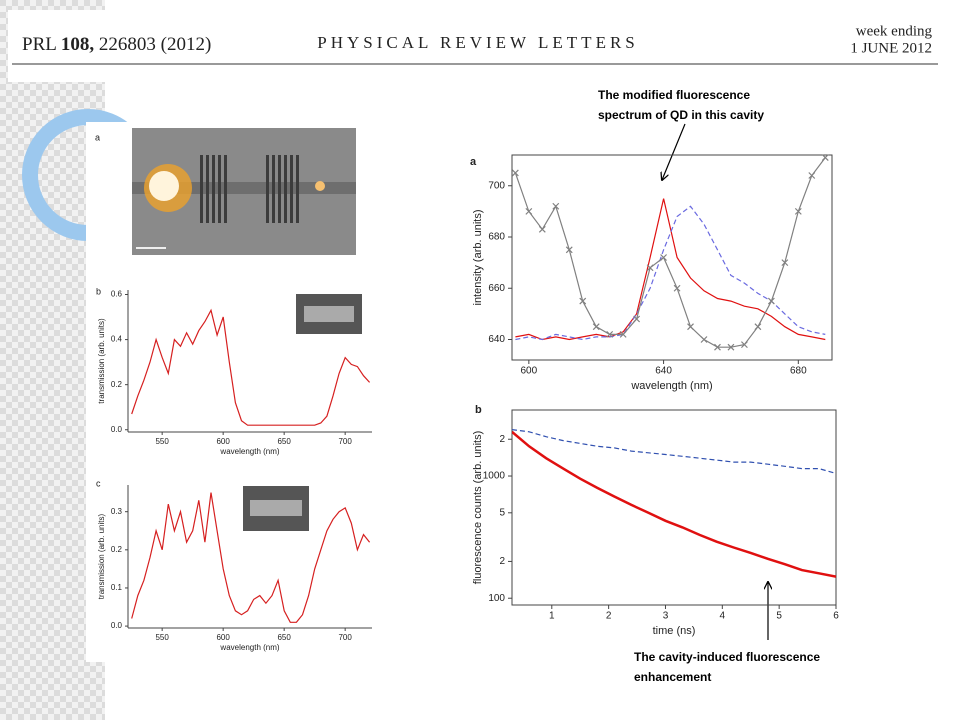 The image size is (960, 720). I want to click on x-tick-label: 5, so click(779, 616).